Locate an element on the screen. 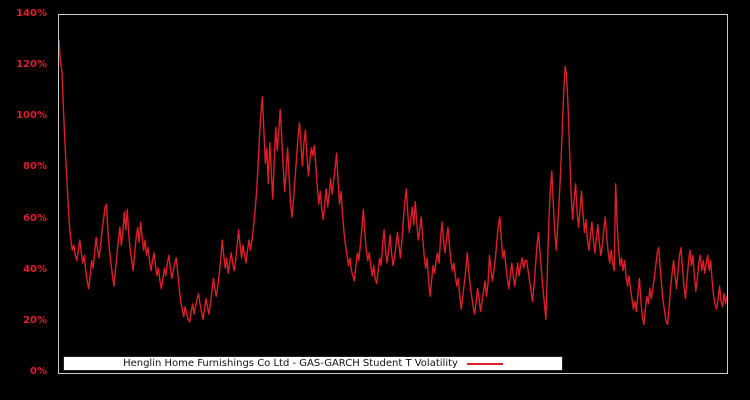 The height and width of the screenshot is (400, 750). legend-line-sample is located at coordinates (484, 363).